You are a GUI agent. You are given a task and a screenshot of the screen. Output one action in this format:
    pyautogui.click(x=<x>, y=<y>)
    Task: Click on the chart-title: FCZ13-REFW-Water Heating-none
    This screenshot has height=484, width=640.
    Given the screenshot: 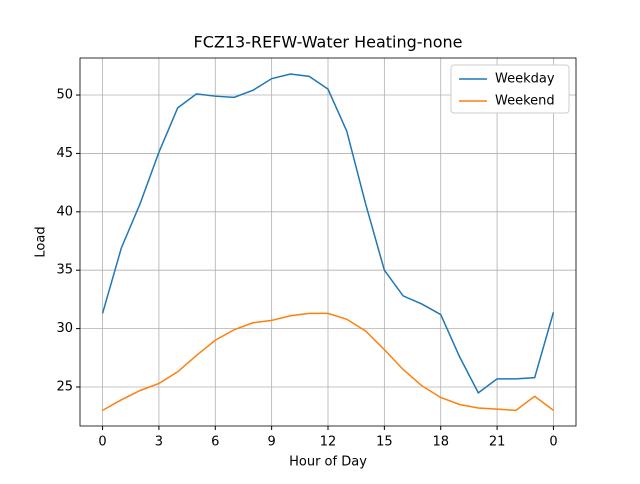 What is the action you would take?
    pyautogui.click(x=328, y=42)
    